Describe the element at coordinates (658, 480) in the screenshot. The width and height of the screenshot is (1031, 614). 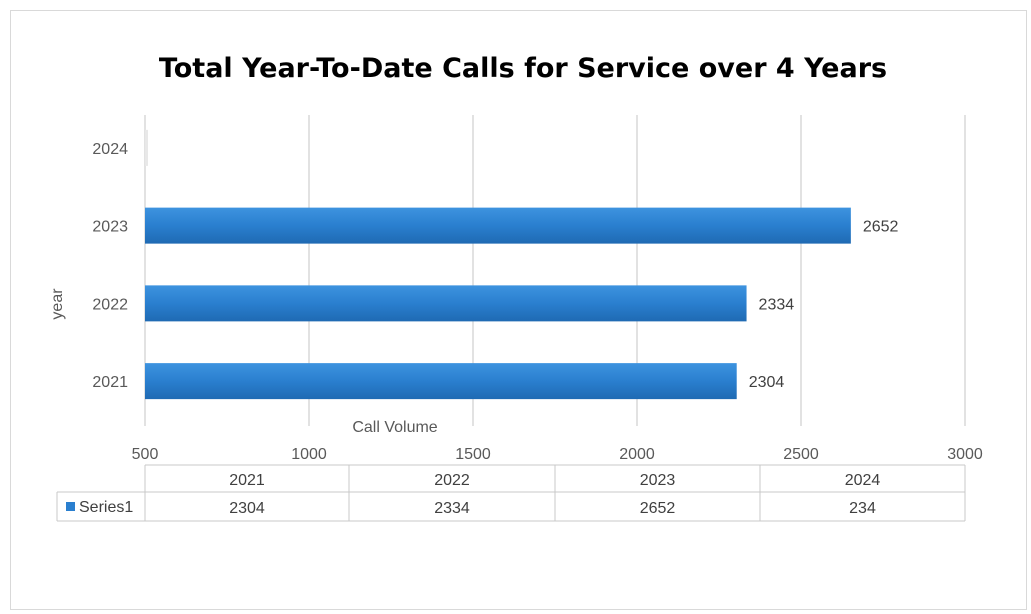
I see `table-header-cell: 2023` at that location.